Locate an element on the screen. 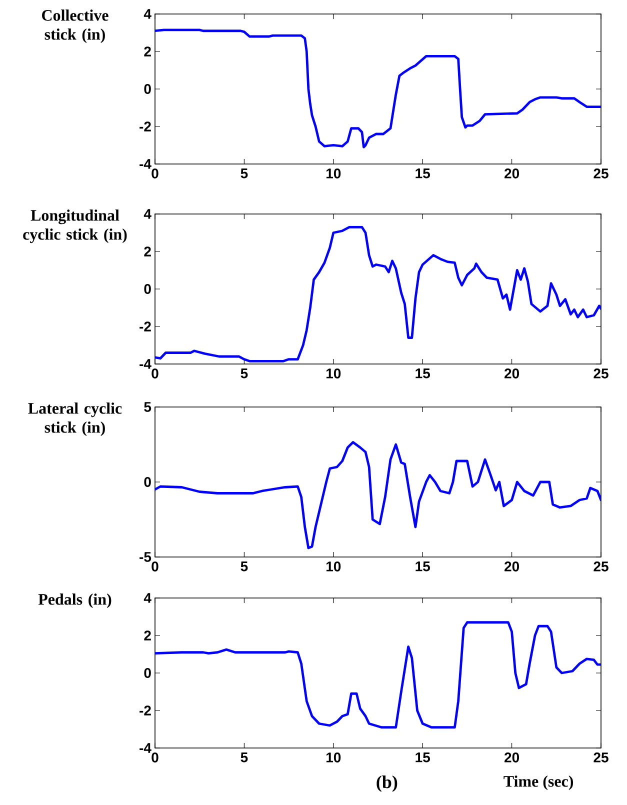 The image size is (627, 805). y-axis-title: Collective stick (in) is located at coordinates (75, 27).